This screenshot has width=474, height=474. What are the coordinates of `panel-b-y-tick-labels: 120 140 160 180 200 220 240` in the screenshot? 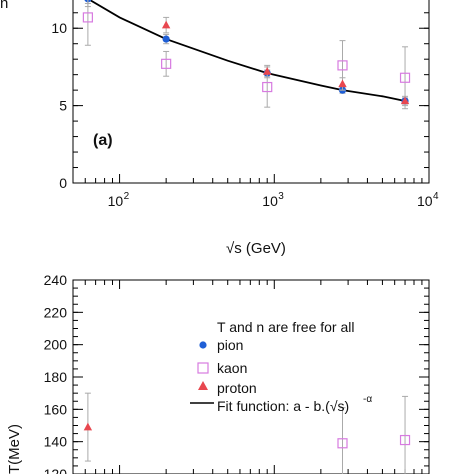 It's located at (56, 373).